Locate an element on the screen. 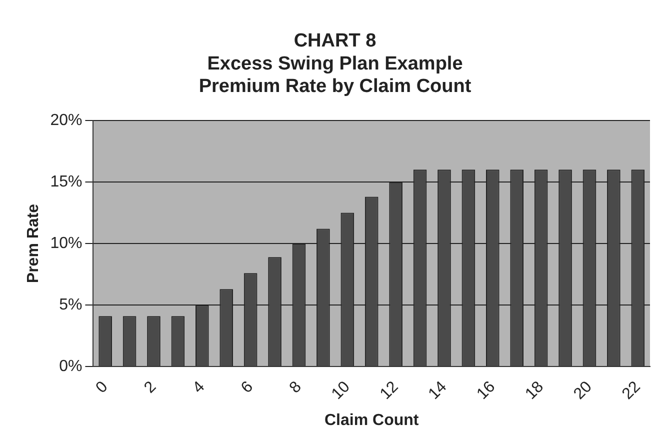 This screenshot has width=658, height=442. y-tick-label: 10% is located at coordinates (66, 243).